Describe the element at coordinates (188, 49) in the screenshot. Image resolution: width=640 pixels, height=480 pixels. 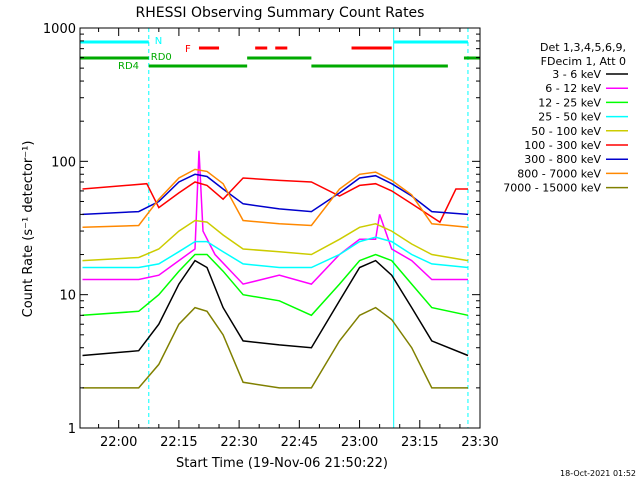
I see `status-label-flare: F` at that location.